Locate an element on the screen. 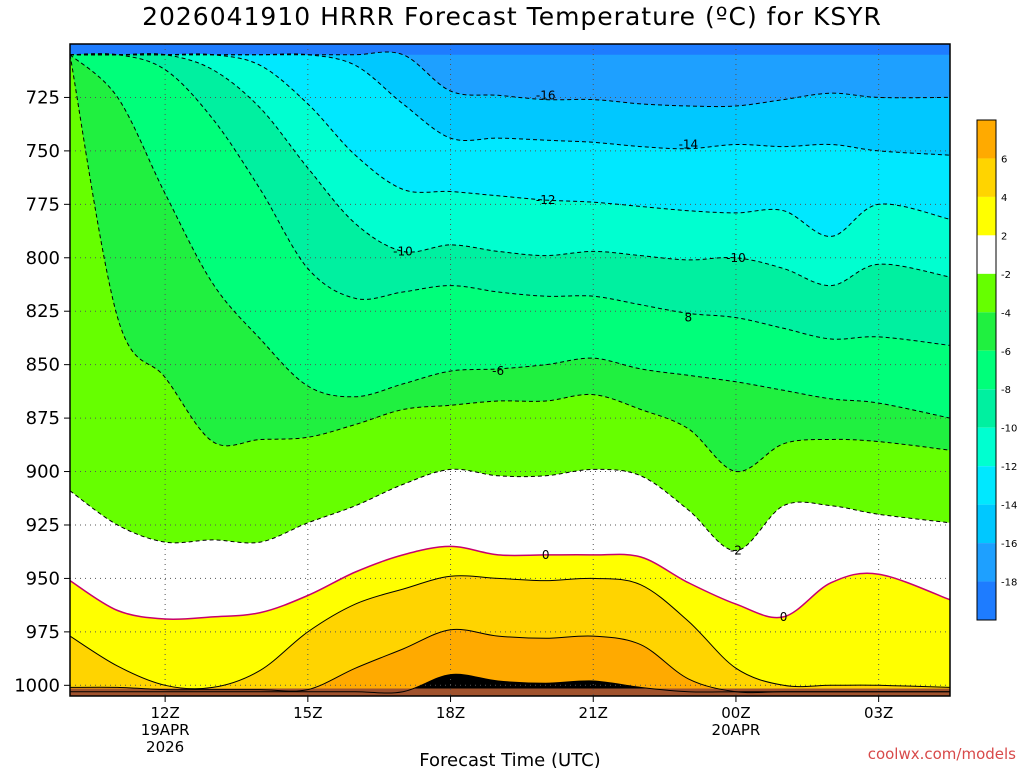 This screenshot has width=1024, height=768. colorbar-label: 2 is located at coordinates (1004, 236).